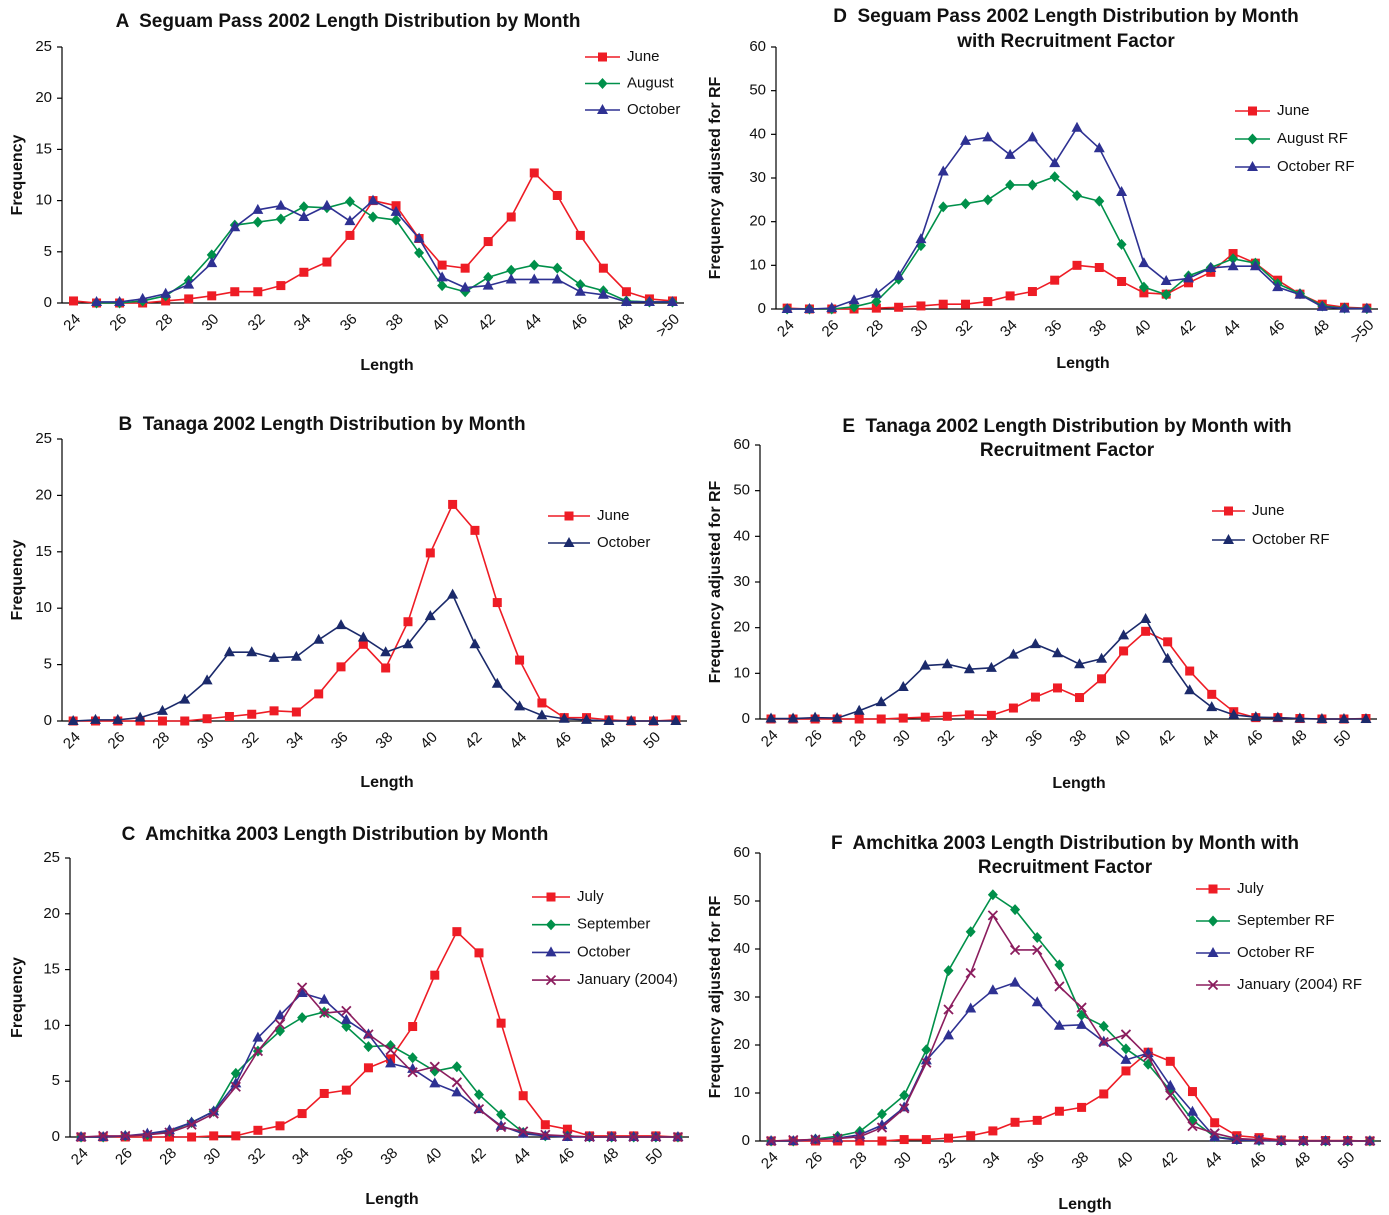 This screenshot has width=1389, height=1215. What do you see at coordinates (1293, 110) in the screenshot?
I see `legend-label: June` at bounding box center [1293, 110].